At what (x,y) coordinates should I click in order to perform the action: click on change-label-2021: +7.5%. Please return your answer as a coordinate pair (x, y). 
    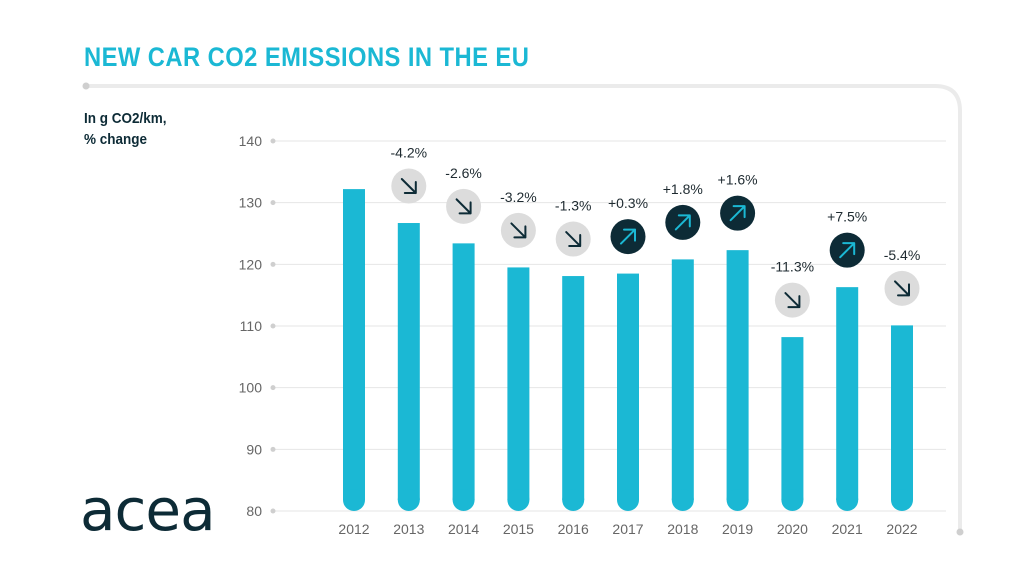
    Looking at the image, I should click on (847, 217).